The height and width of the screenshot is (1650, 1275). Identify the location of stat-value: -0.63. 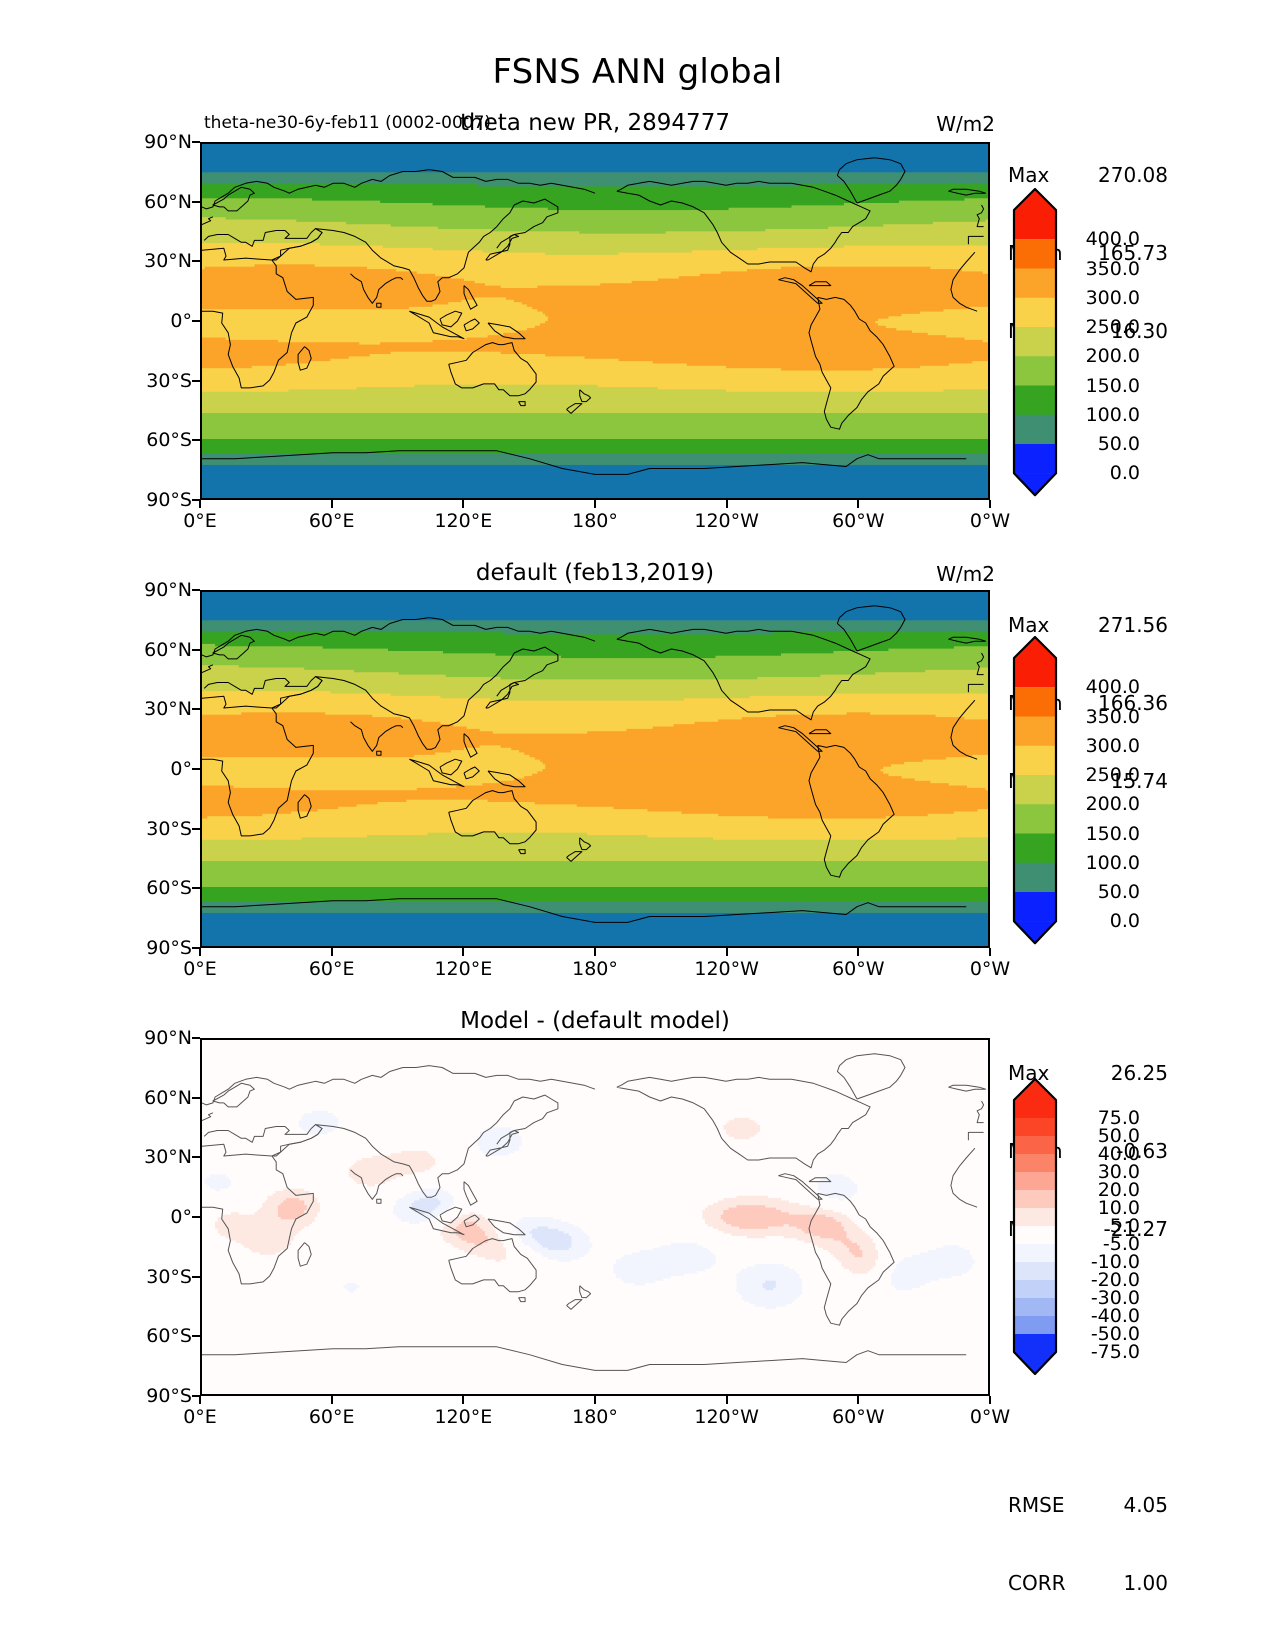
(1142, 1151).